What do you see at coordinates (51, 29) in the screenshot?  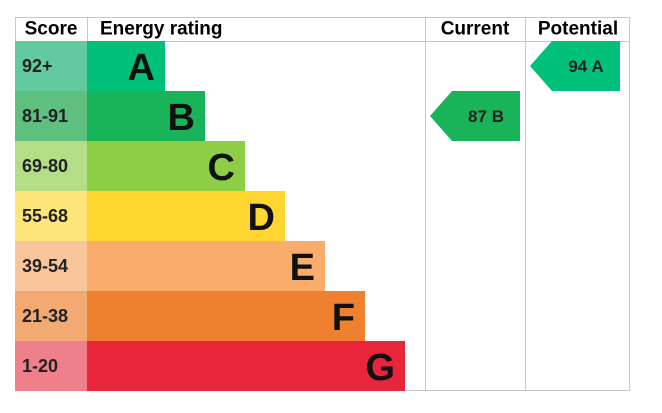 I see `header-score: Score` at bounding box center [51, 29].